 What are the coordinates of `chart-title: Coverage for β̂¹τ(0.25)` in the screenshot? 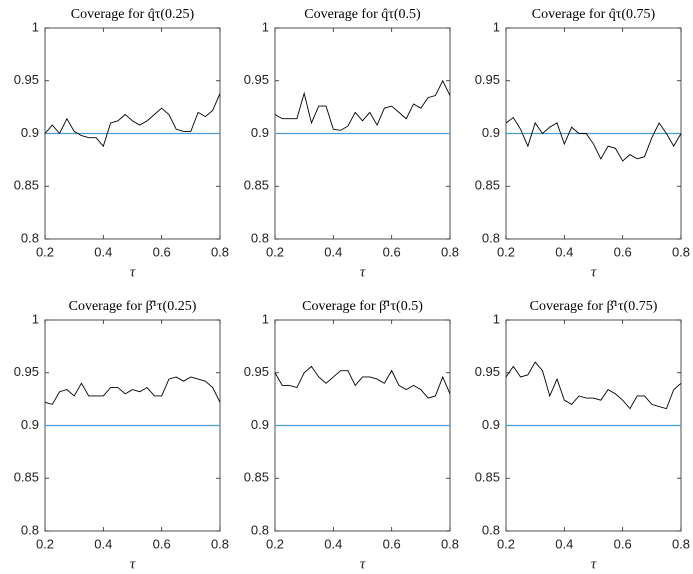 It's located at (133, 306).